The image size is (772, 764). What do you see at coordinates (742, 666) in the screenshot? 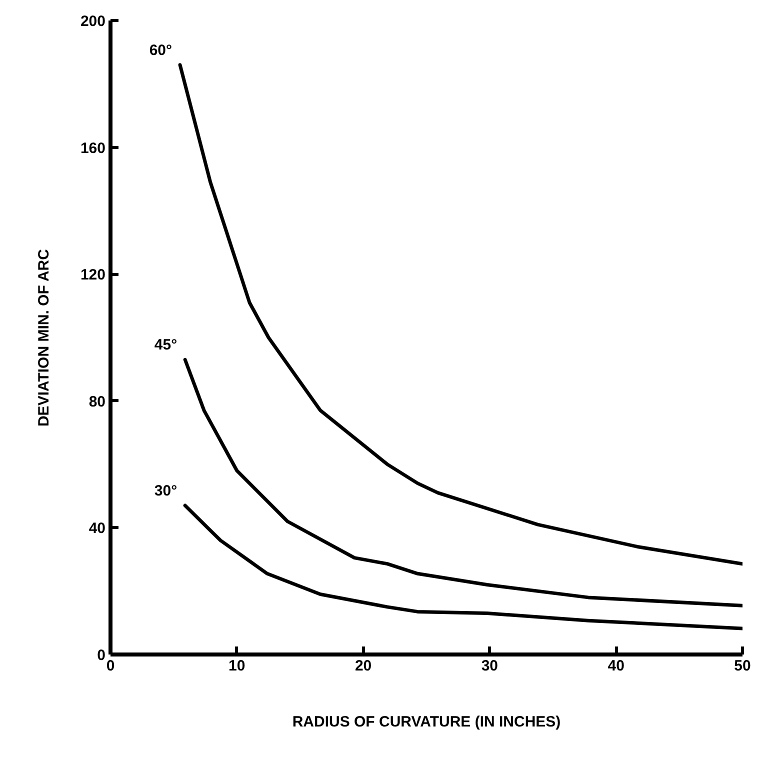
I see `x-tick-label: 50` at bounding box center [742, 666].